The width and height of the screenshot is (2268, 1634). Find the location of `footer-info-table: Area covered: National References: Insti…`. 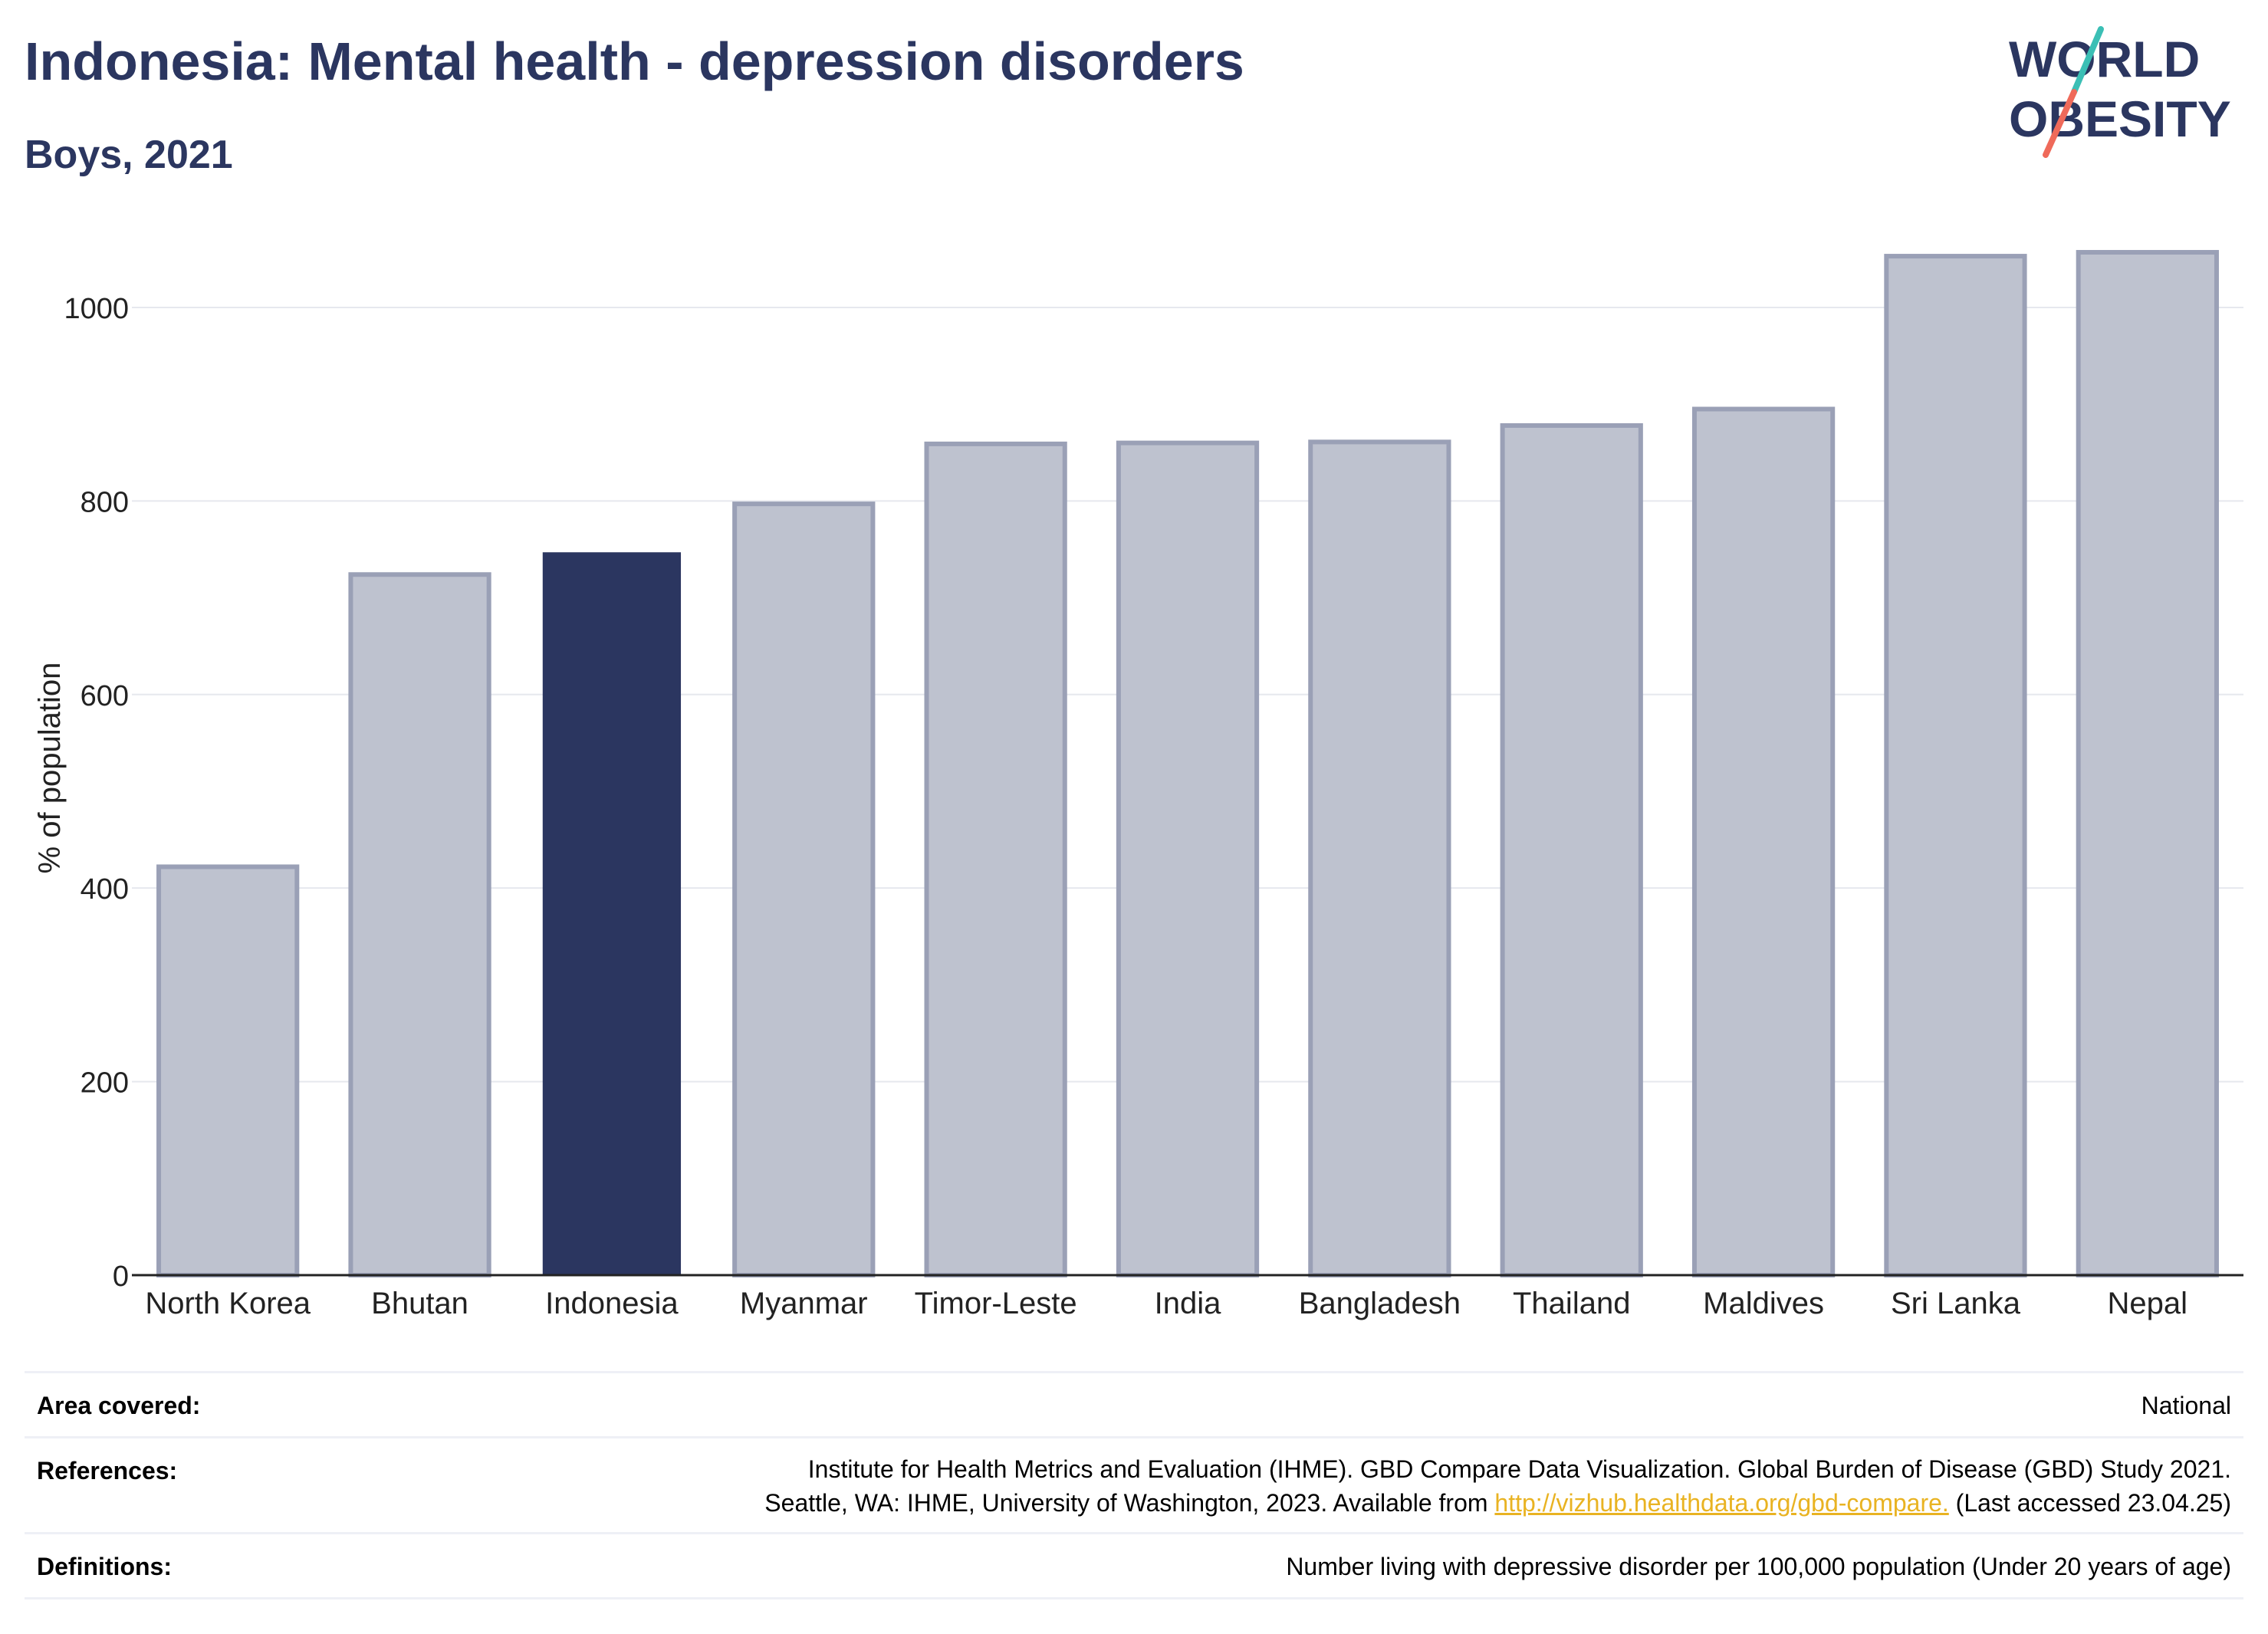

footer-info-table: Area covered: National References: Insti… is located at coordinates (1134, 1485).